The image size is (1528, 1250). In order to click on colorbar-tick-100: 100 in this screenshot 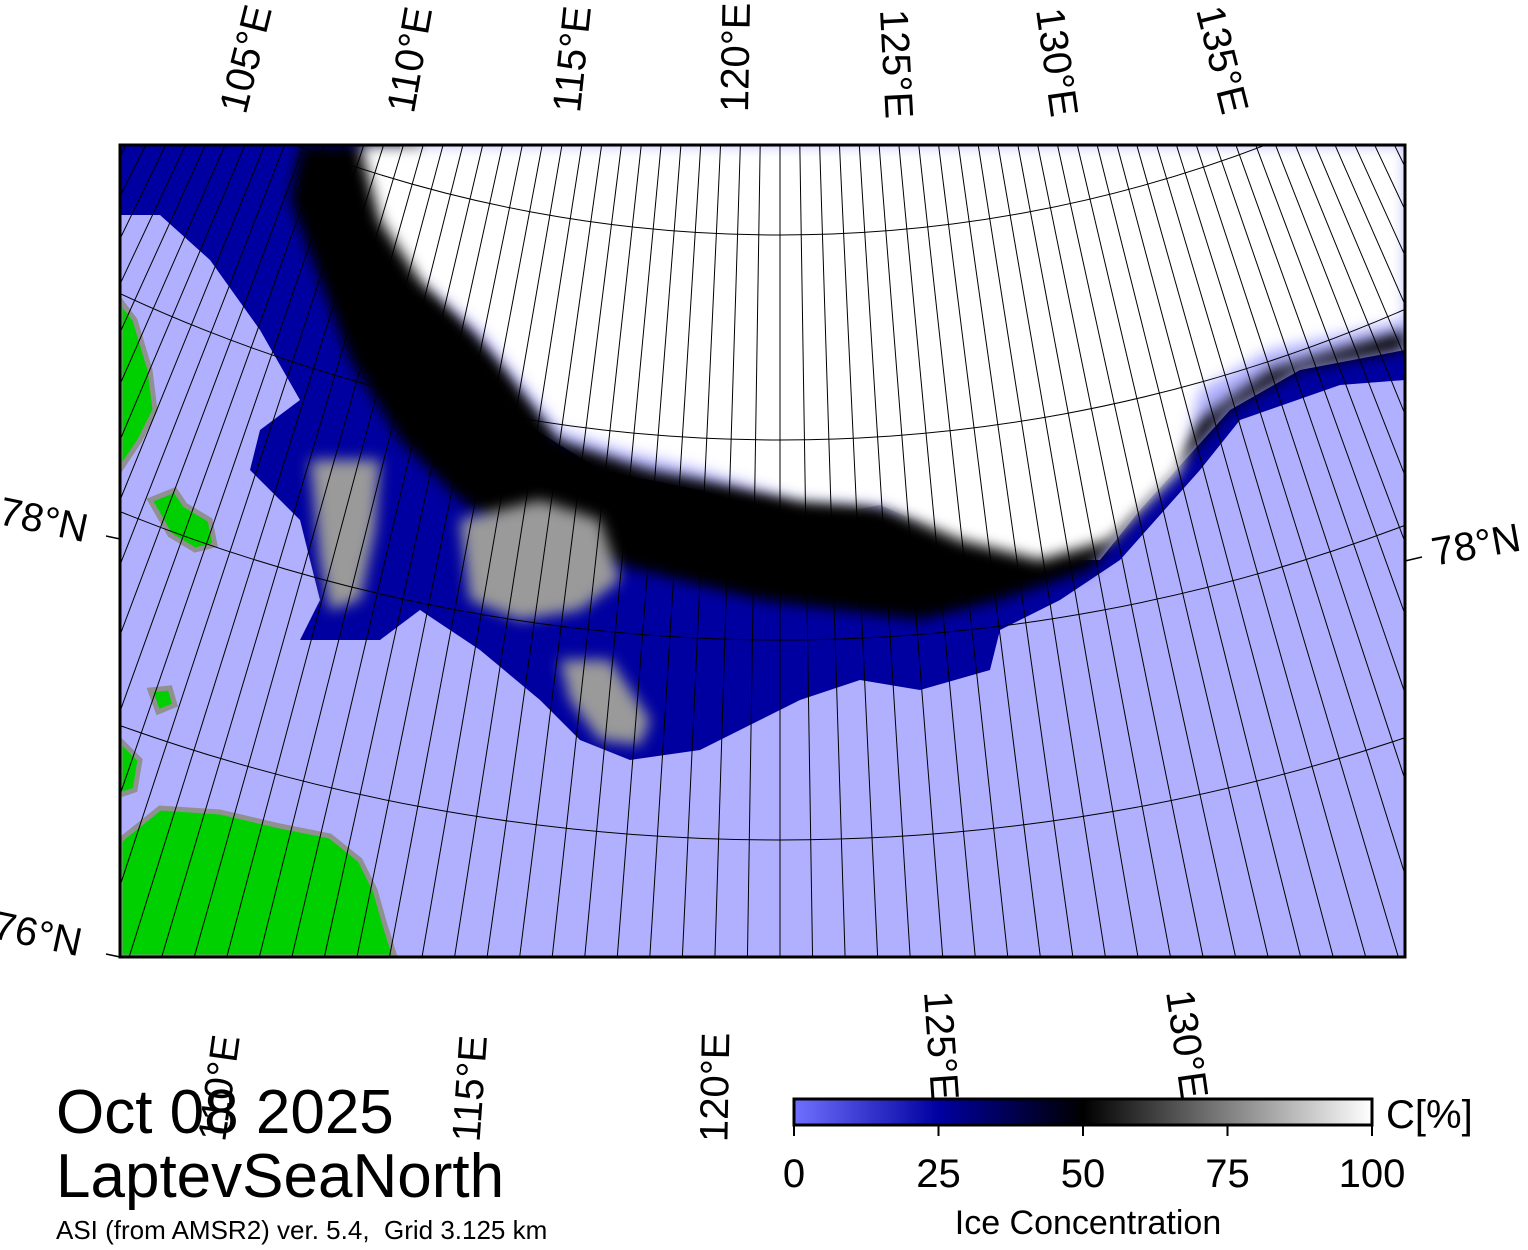, I will do `click(1372, 1174)`.